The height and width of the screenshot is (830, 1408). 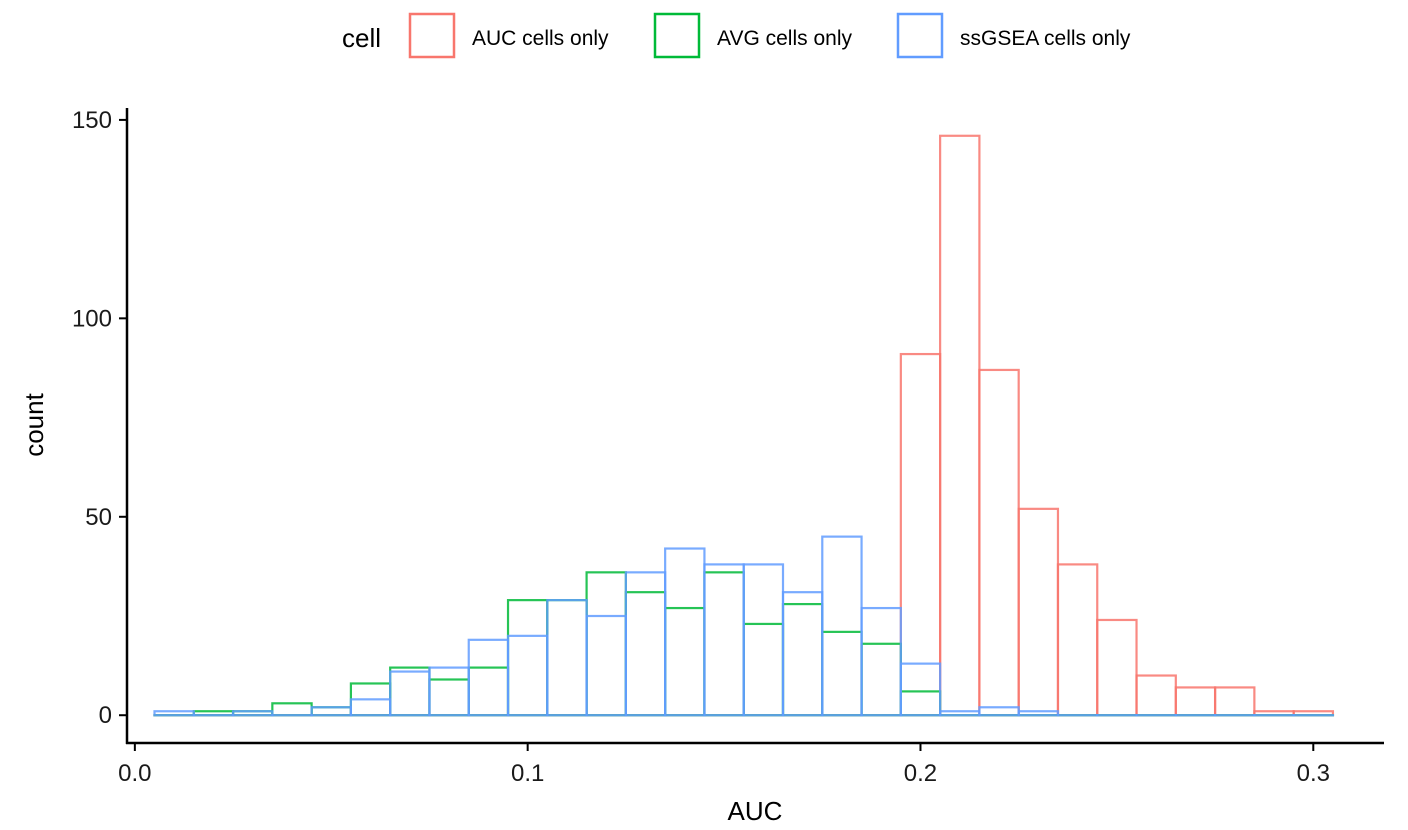 What do you see at coordinates (99, 418) in the screenshot?
I see `y-ticks: 0 50 100 150` at bounding box center [99, 418].